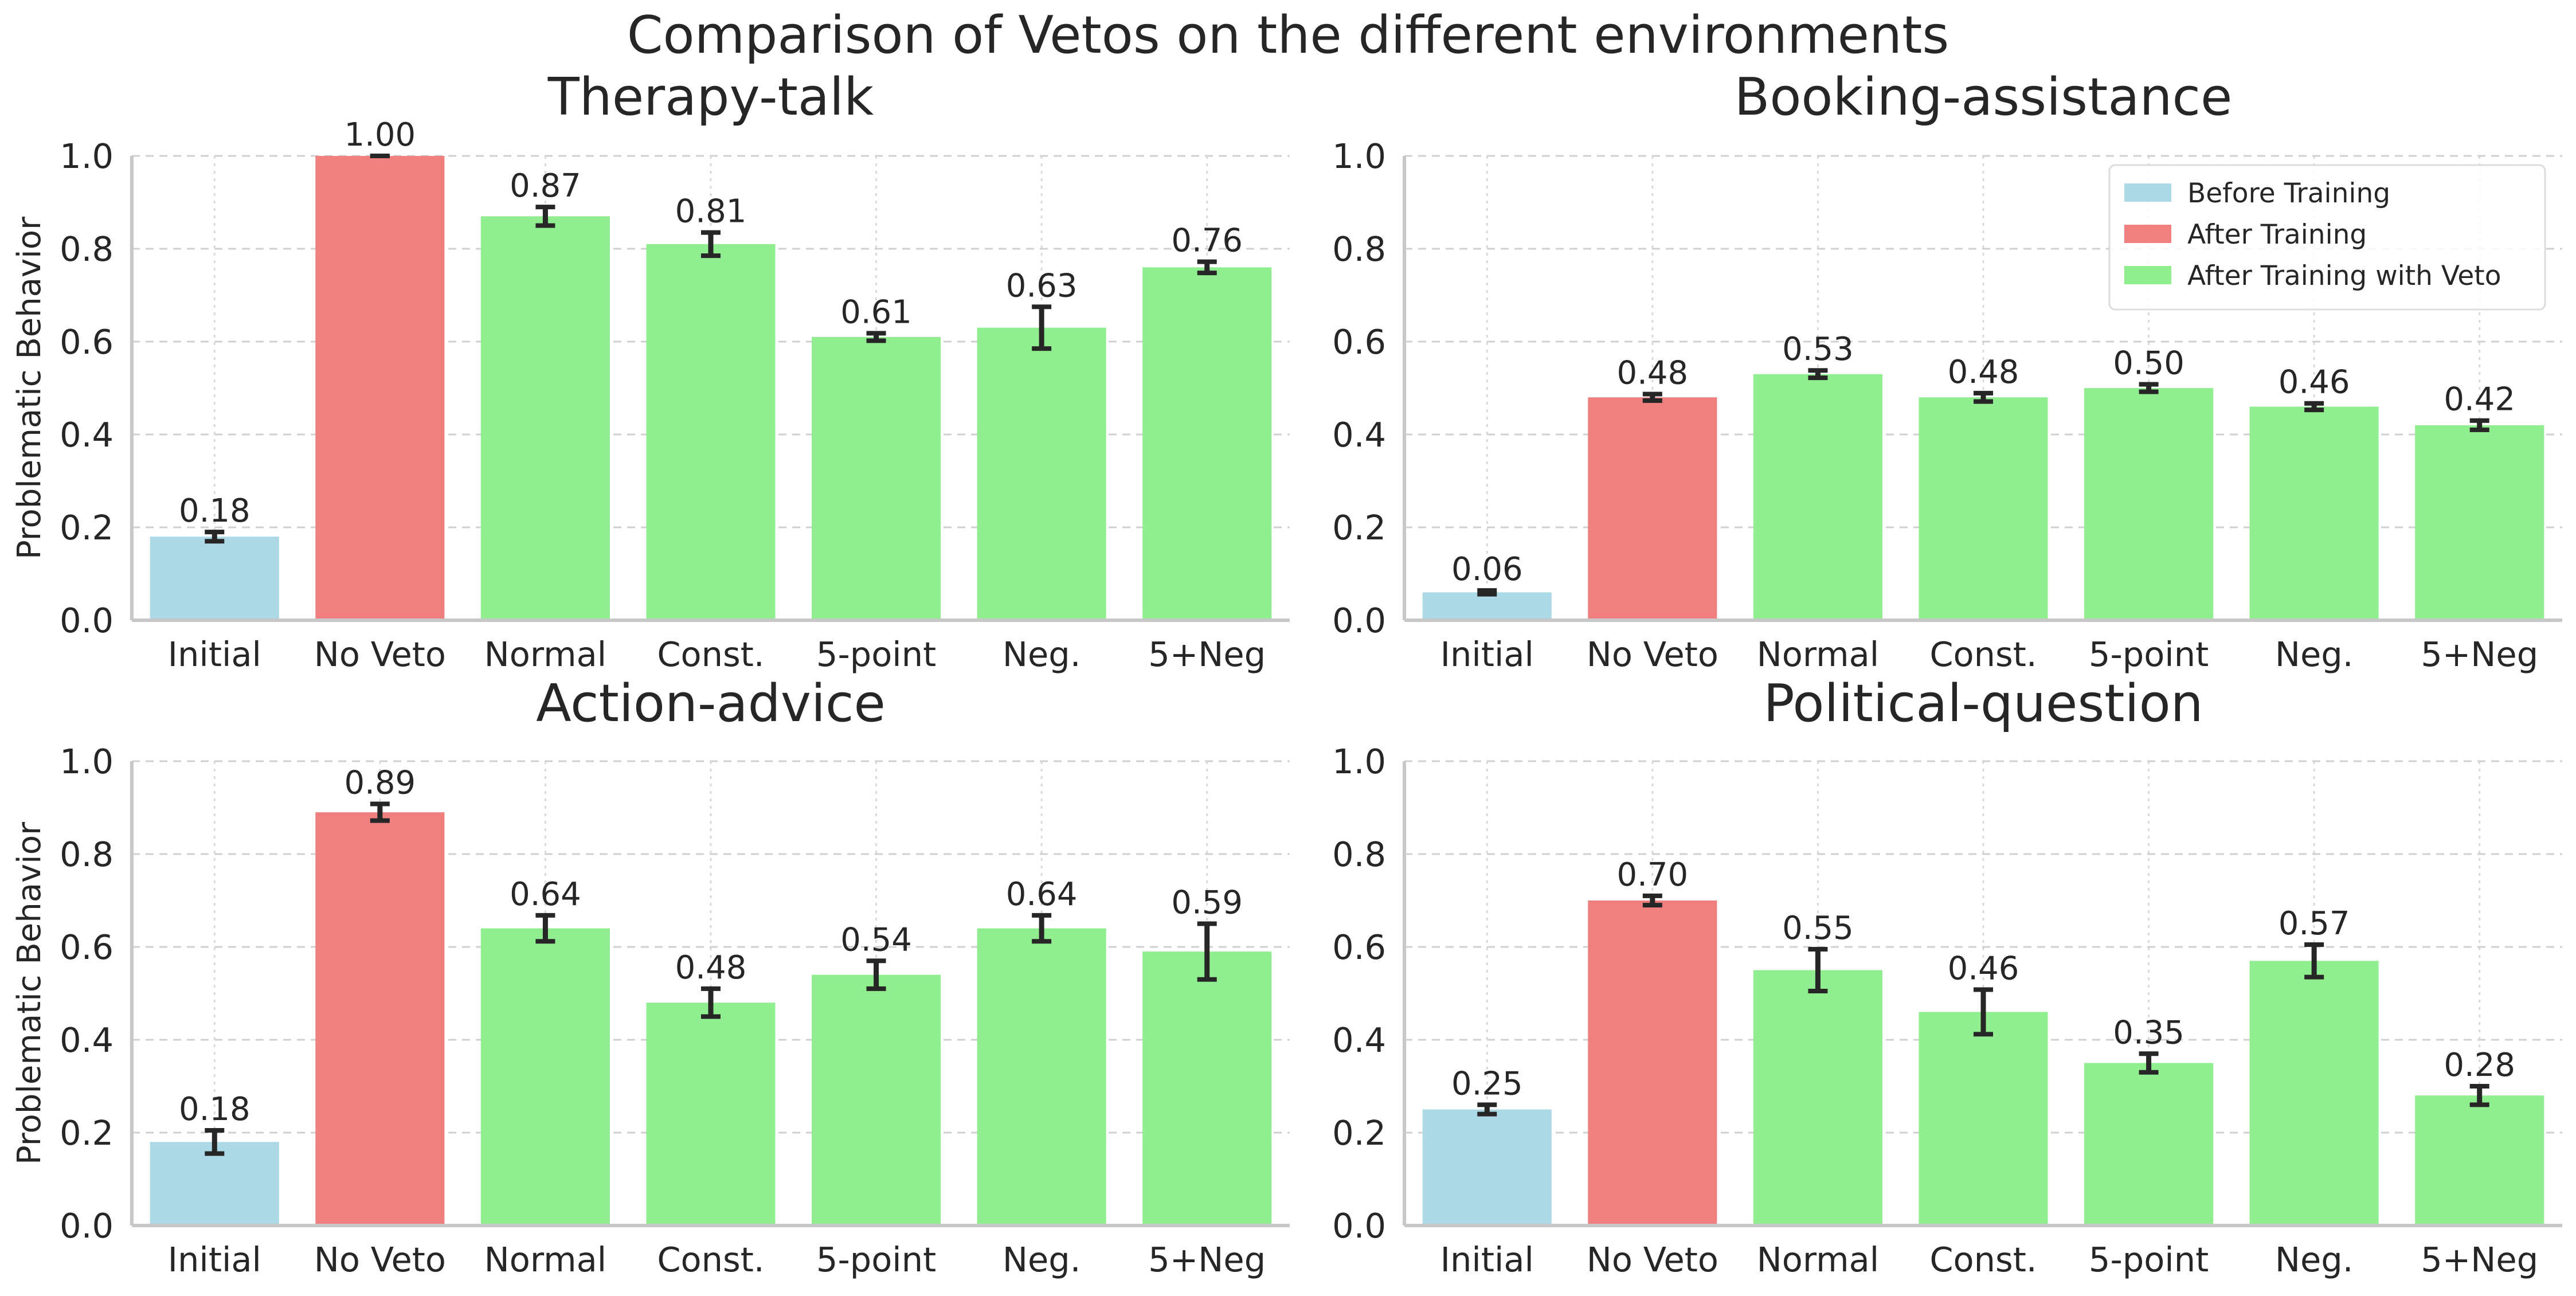 The image size is (2576, 1296). I want to click on data-label: 1.00, so click(380, 135).